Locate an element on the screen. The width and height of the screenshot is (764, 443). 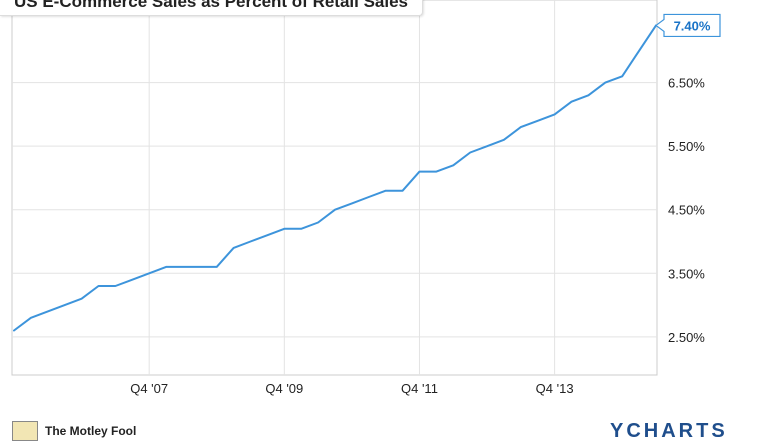
x-tick-label: Q4 '13 is located at coordinates (555, 388).